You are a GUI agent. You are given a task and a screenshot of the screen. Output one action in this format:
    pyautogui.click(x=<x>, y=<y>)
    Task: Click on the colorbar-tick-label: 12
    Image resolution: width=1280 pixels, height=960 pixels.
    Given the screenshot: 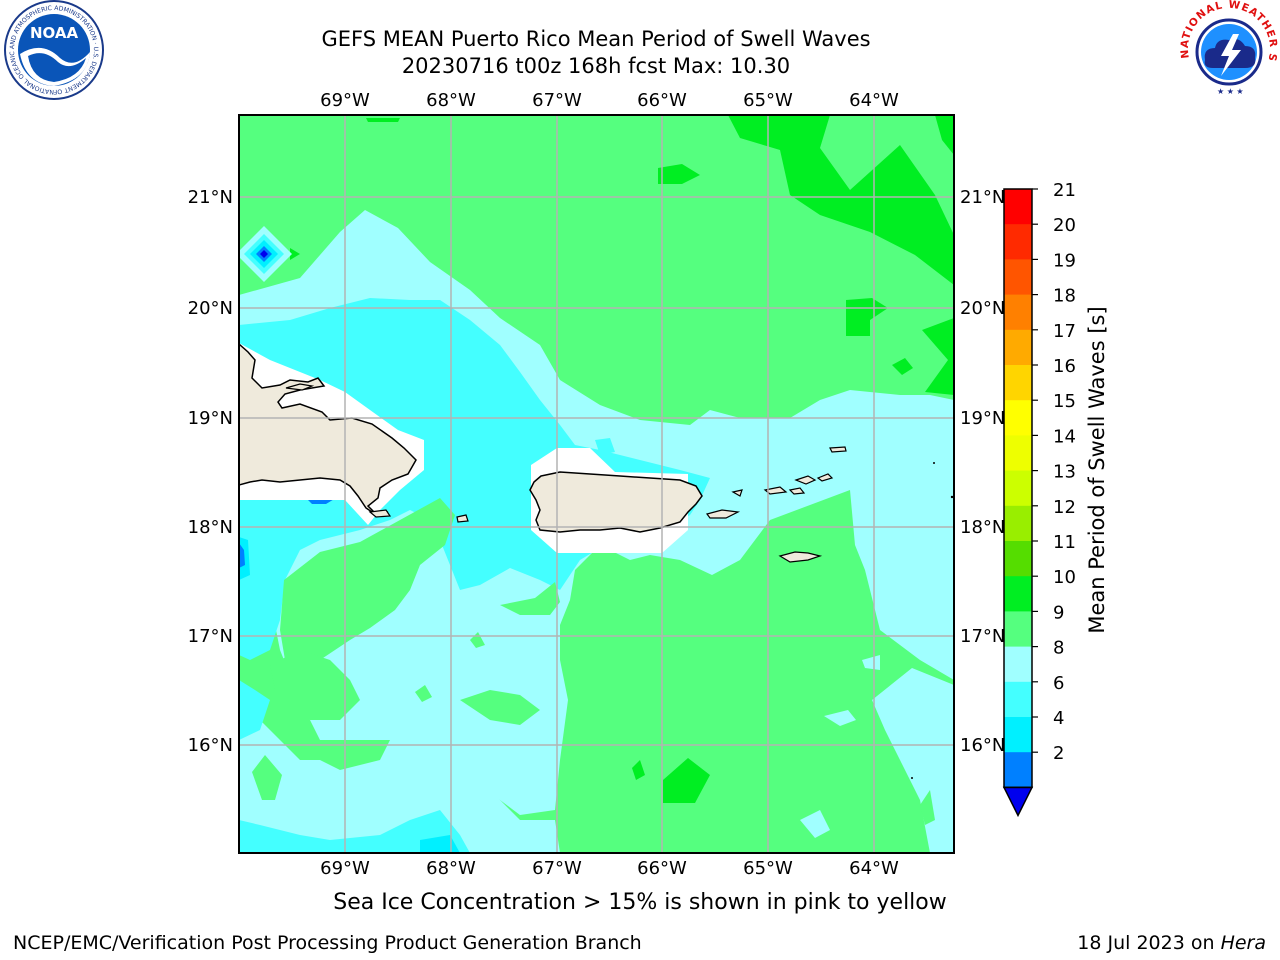 What is the action you would take?
    pyautogui.click(x=1064, y=507)
    